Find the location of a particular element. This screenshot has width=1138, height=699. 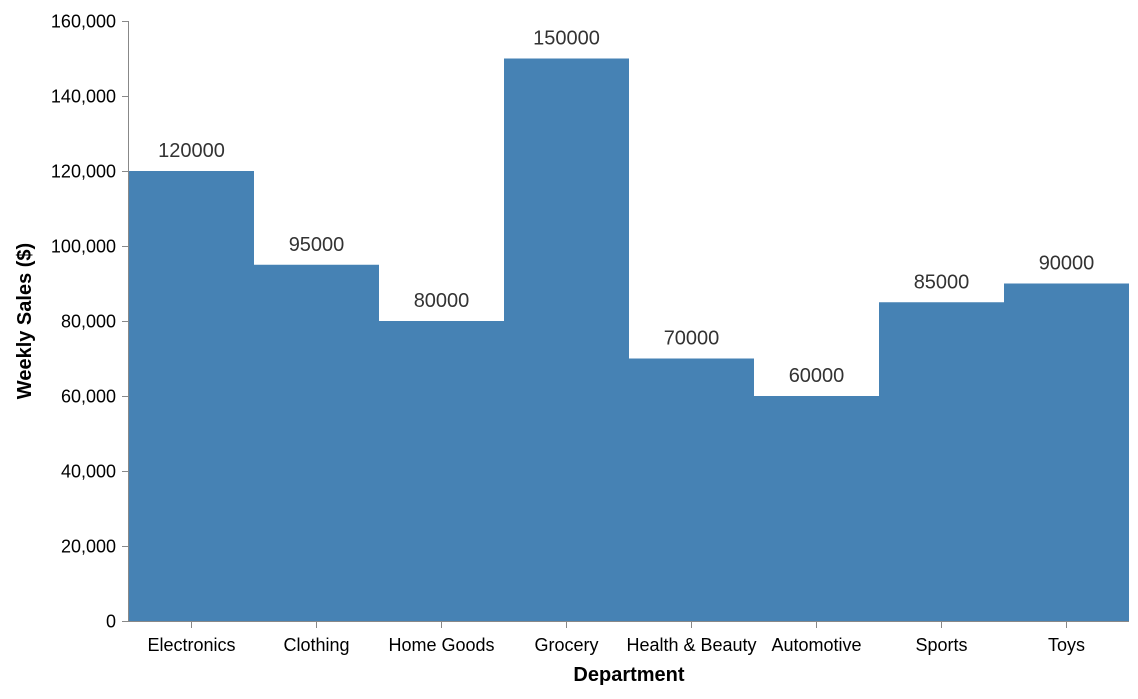

x-tick-label: Toys is located at coordinates (1066, 645).